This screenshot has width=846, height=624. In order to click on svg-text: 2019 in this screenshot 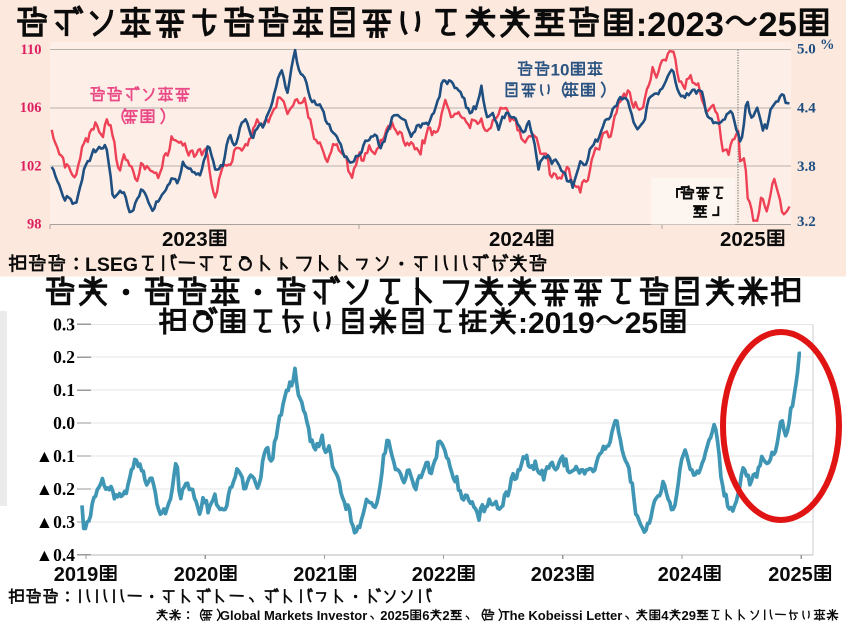, I will do `click(76, 575)`.